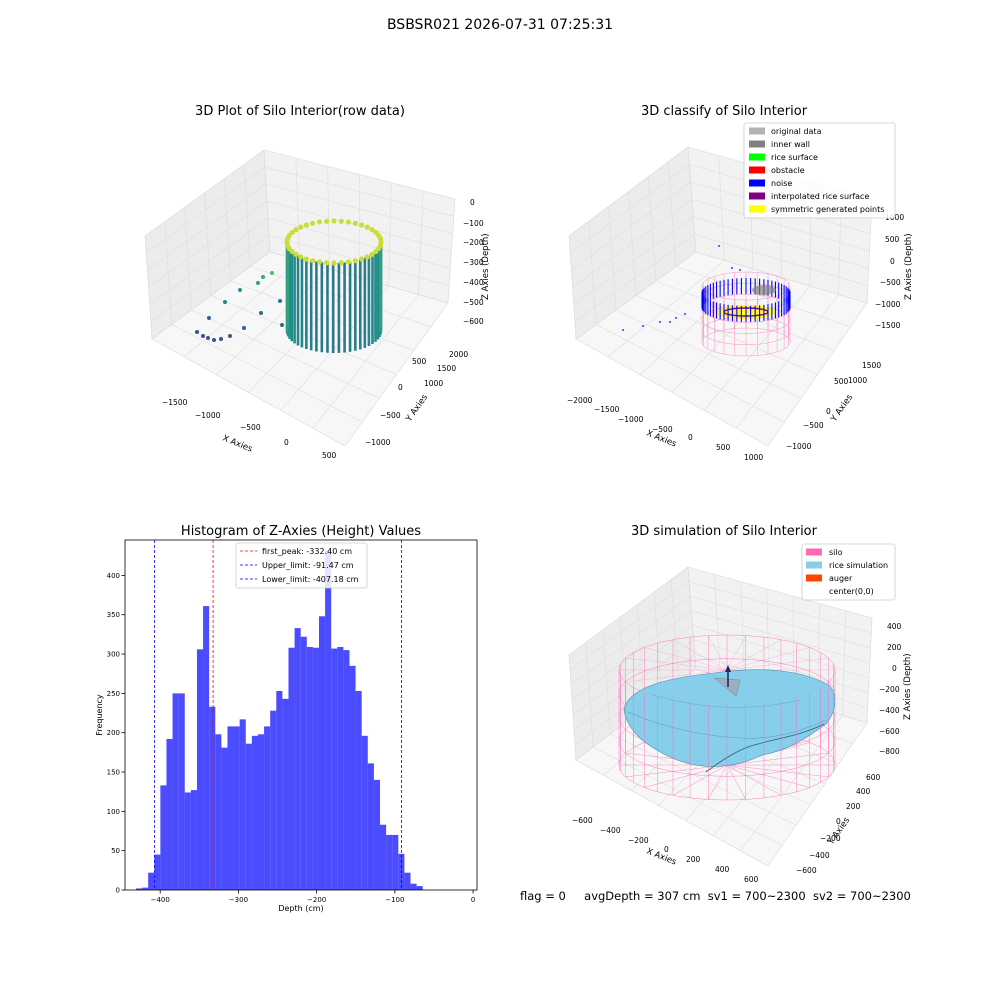 The image size is (1000, 1000). I want to click on legend-label: center(0,0), so click(851, 591).